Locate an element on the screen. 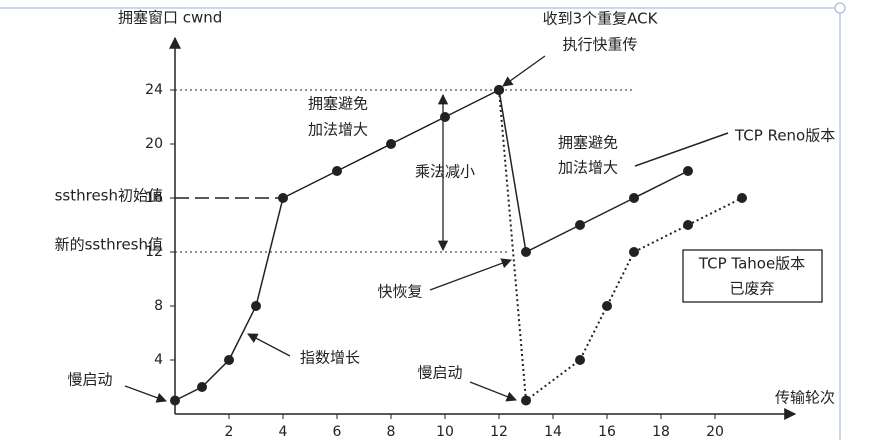  x-tick-label: 2 is located at coordinates (229, 432).